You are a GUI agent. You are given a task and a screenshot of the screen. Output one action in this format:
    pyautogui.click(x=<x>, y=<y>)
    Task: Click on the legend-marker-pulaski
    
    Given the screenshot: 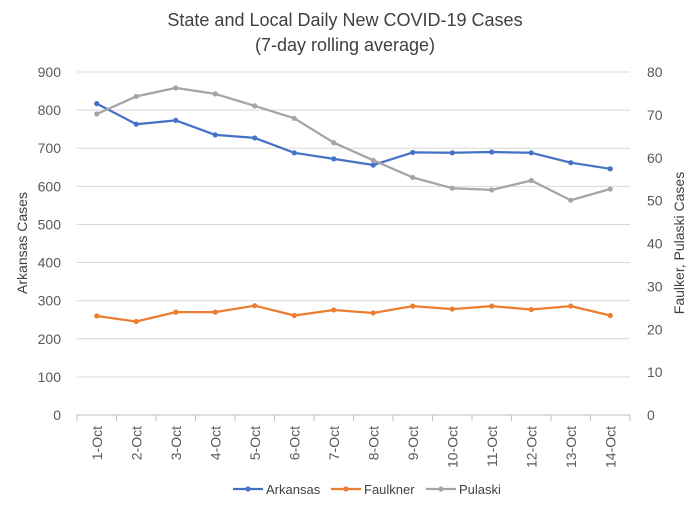 What is the action you would take?
    pyautogui.click(x=441, y=489)
    